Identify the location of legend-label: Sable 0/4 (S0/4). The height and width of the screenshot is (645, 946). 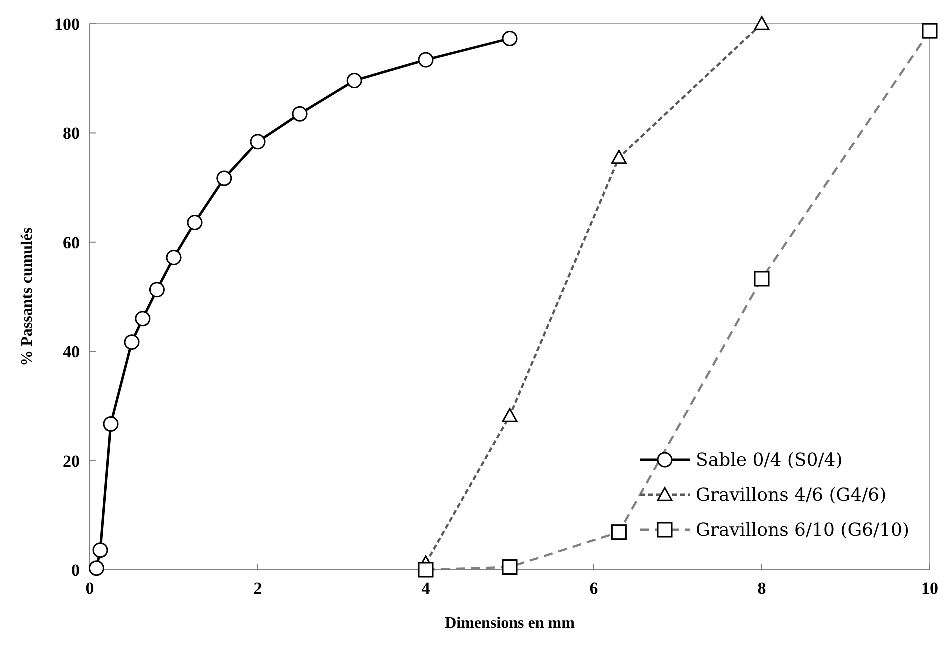
(769, 460).